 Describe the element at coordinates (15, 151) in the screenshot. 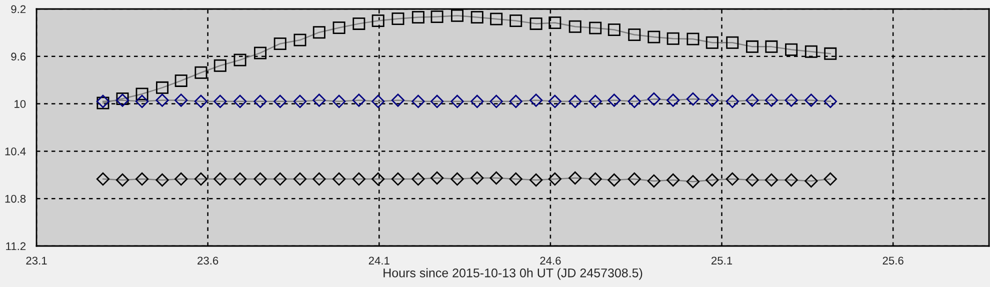

I see `y-tick-label: 10.4` at that location.